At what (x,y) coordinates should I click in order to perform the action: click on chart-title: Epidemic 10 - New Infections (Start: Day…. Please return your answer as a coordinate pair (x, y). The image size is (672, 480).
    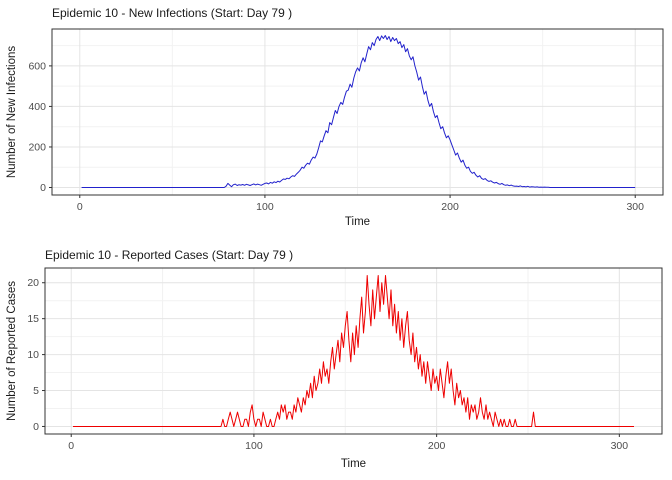
    Looking at the image, I should click on (172, 13).